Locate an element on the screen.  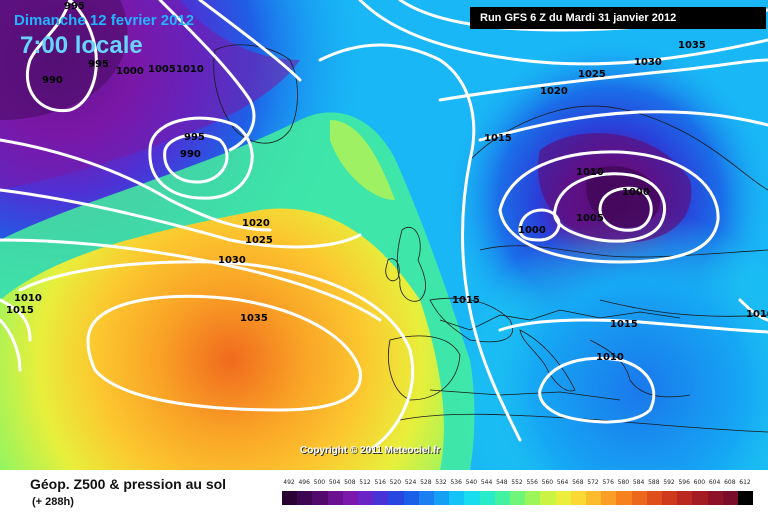
scale-tick-label: 508 is located at coordinates (350, 482).